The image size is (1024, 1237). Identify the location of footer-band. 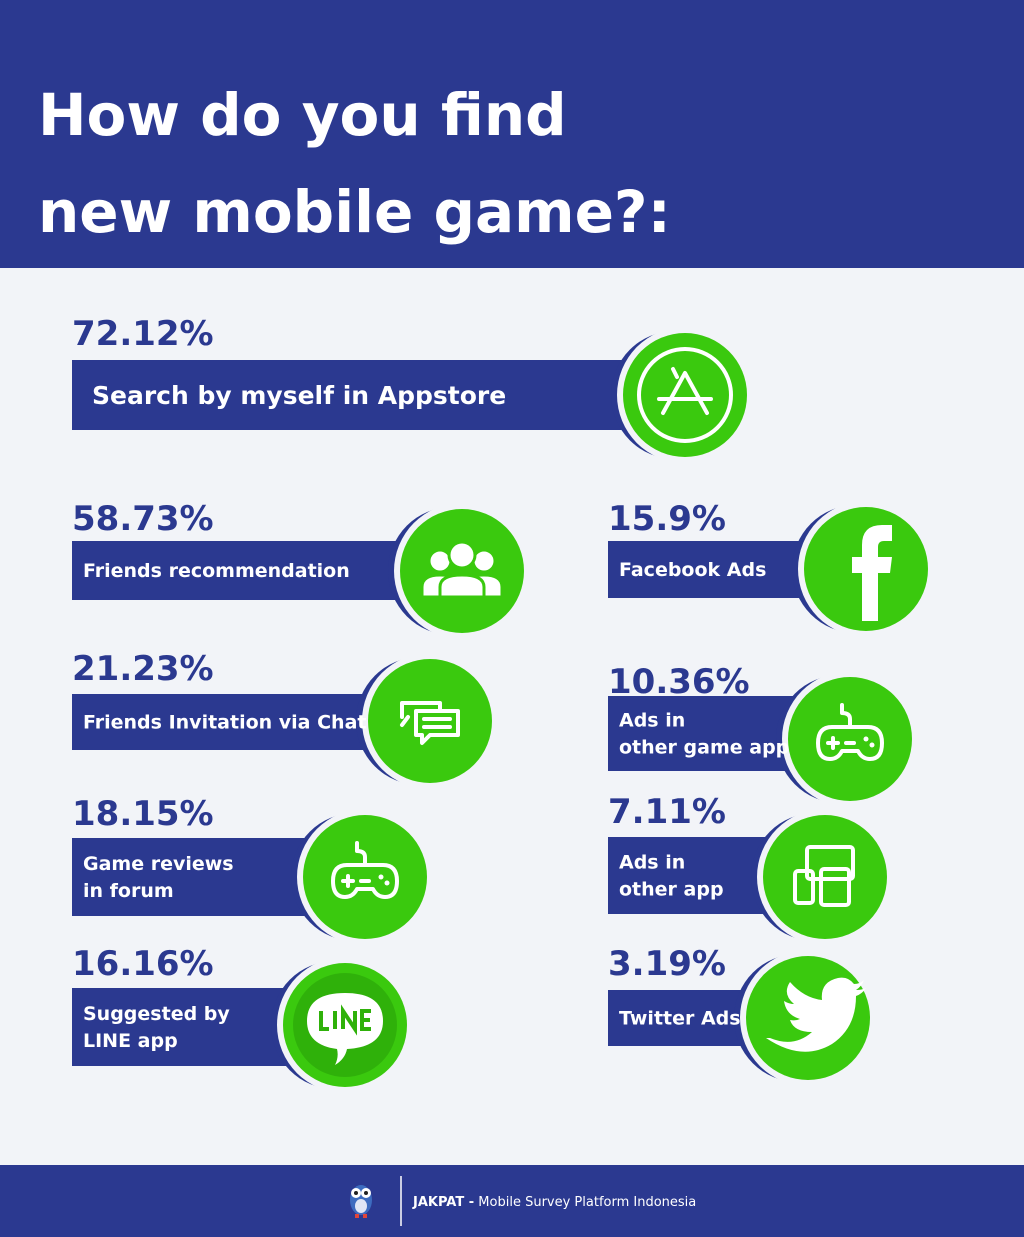
(512, 1201).